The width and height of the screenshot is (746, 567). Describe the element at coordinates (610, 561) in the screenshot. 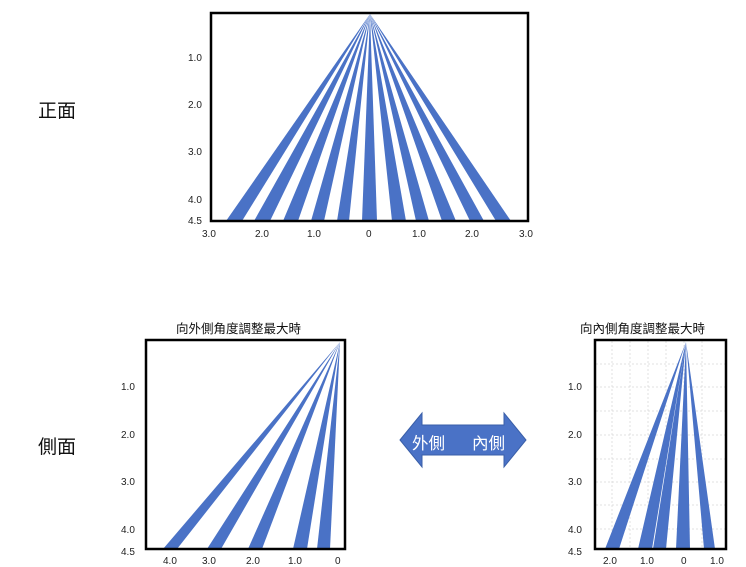

I see `side-inward-x-tick: 2.0` at that location.